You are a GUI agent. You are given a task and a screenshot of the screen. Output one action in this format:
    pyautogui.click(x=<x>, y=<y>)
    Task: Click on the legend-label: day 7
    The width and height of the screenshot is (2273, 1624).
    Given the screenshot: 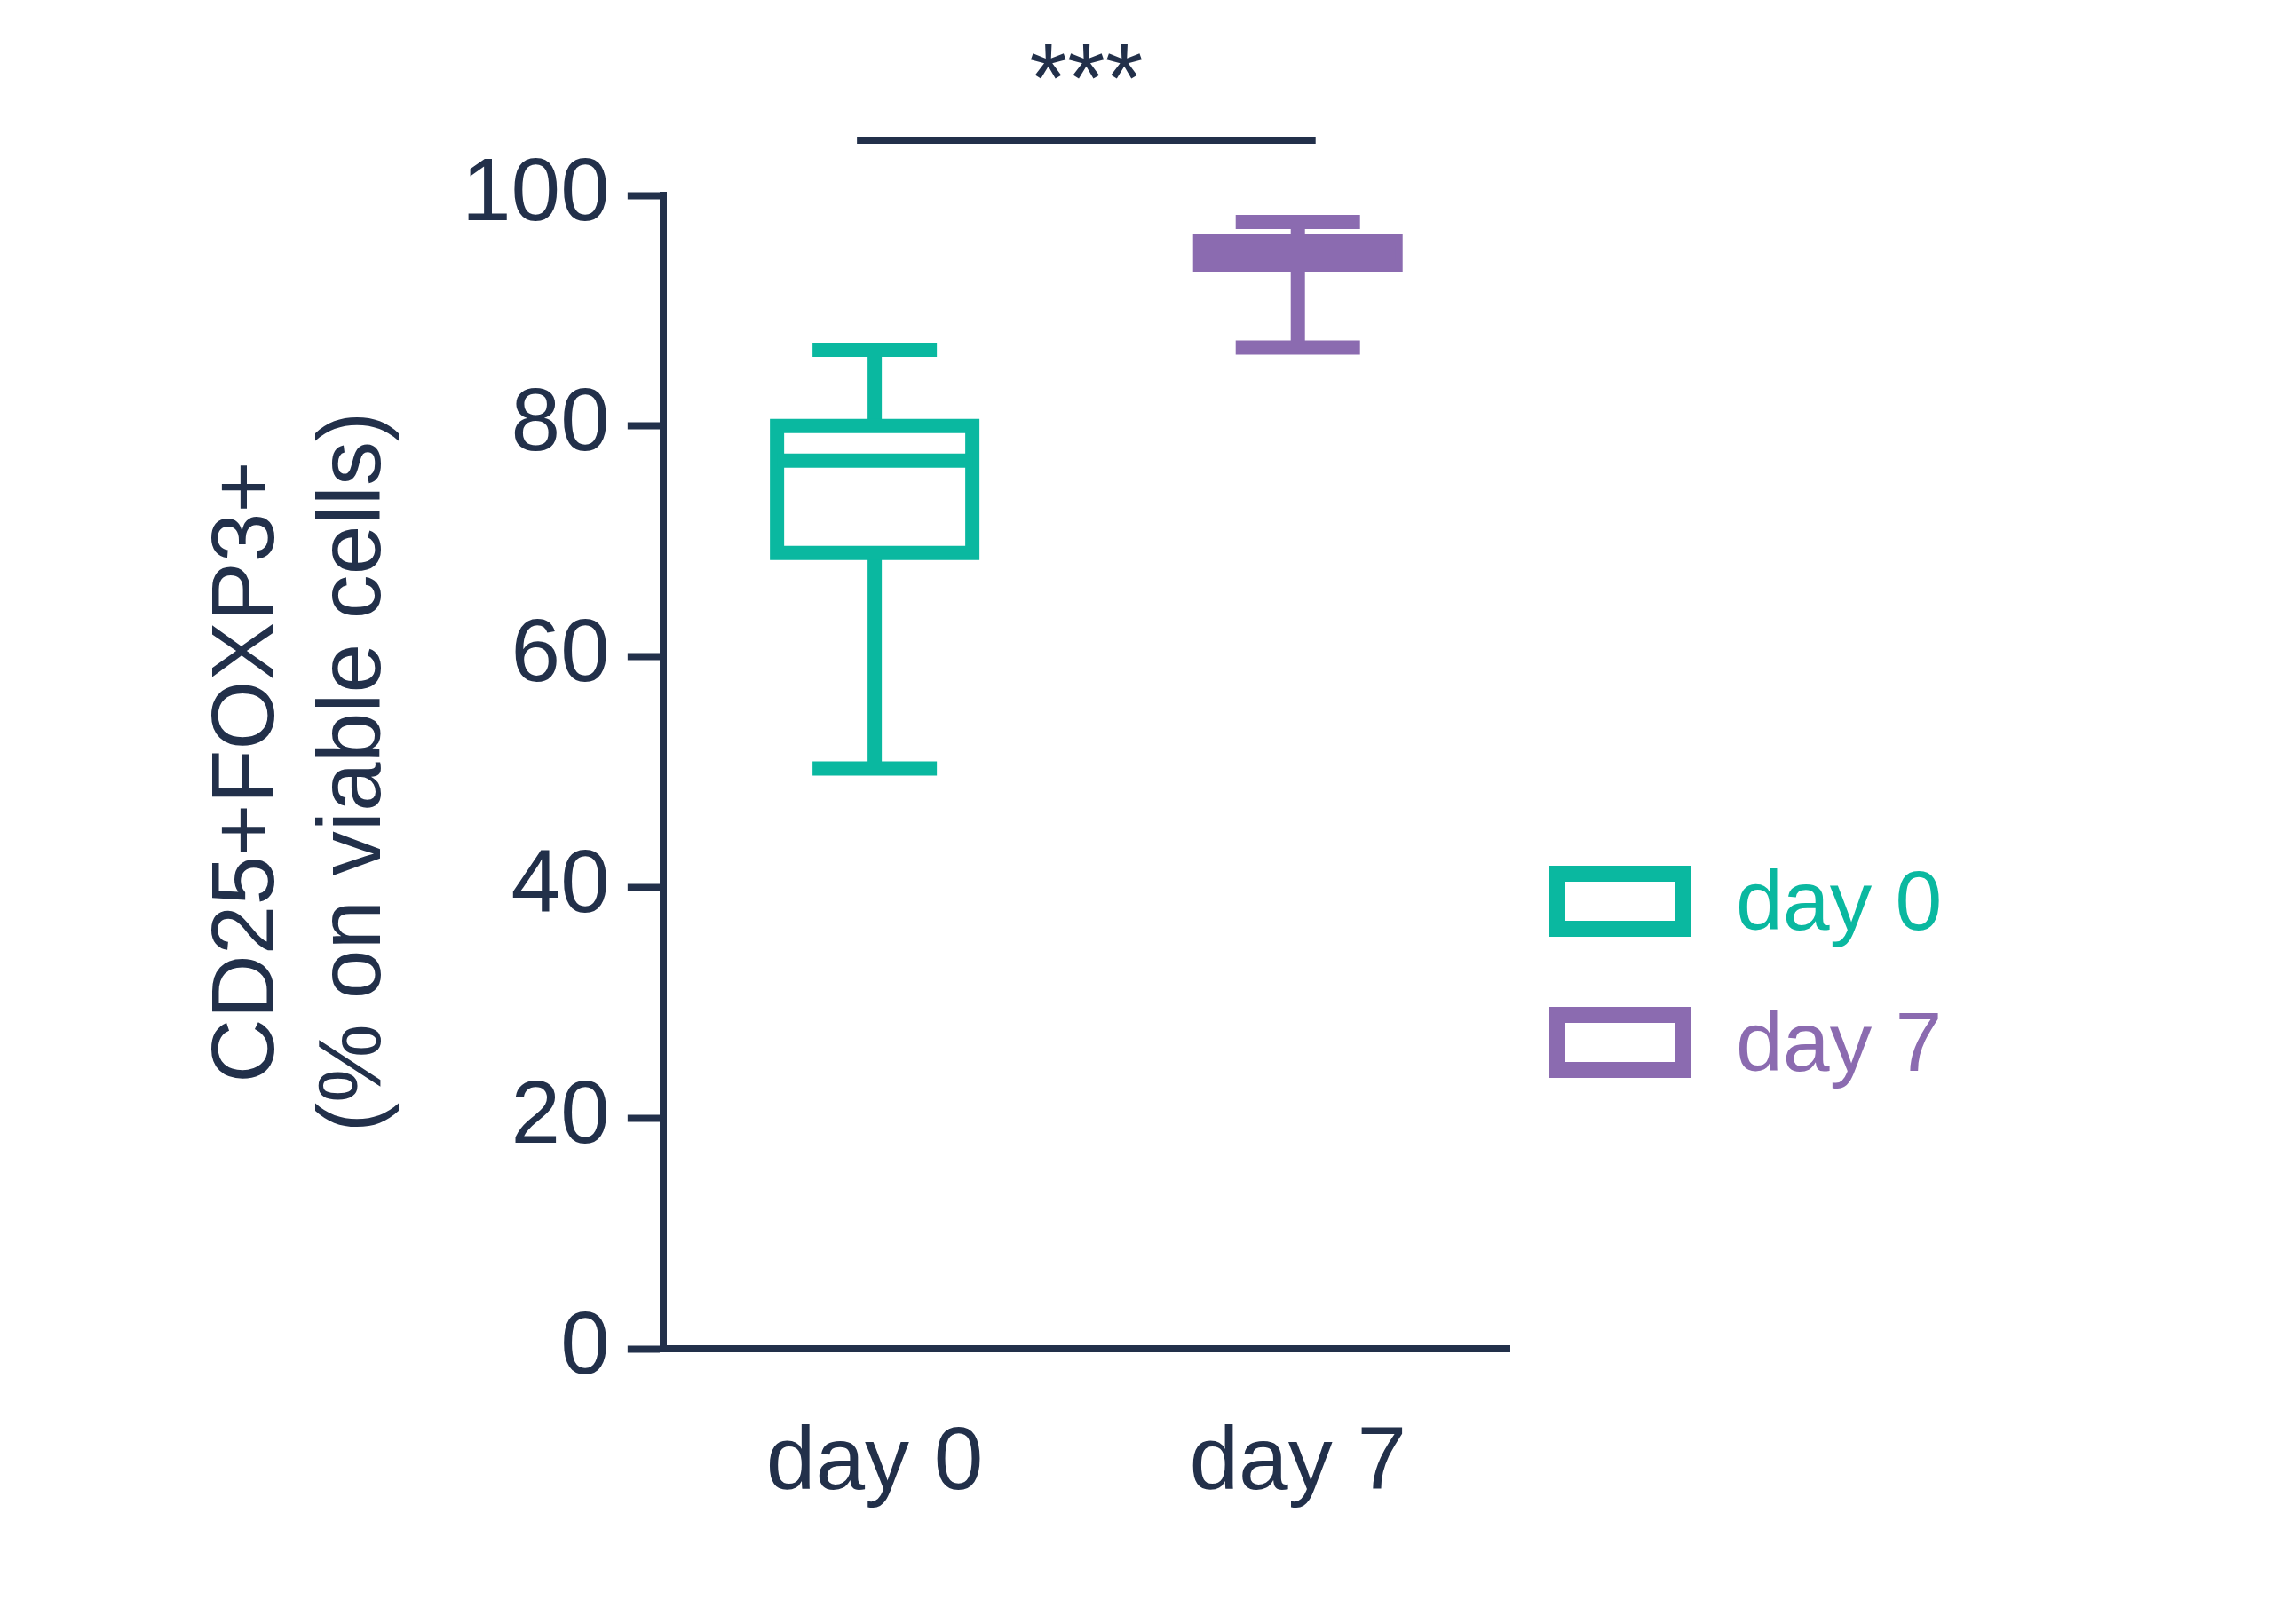 What is the action you would take?
    pyautogui.click(x=1840, y=1042)
    